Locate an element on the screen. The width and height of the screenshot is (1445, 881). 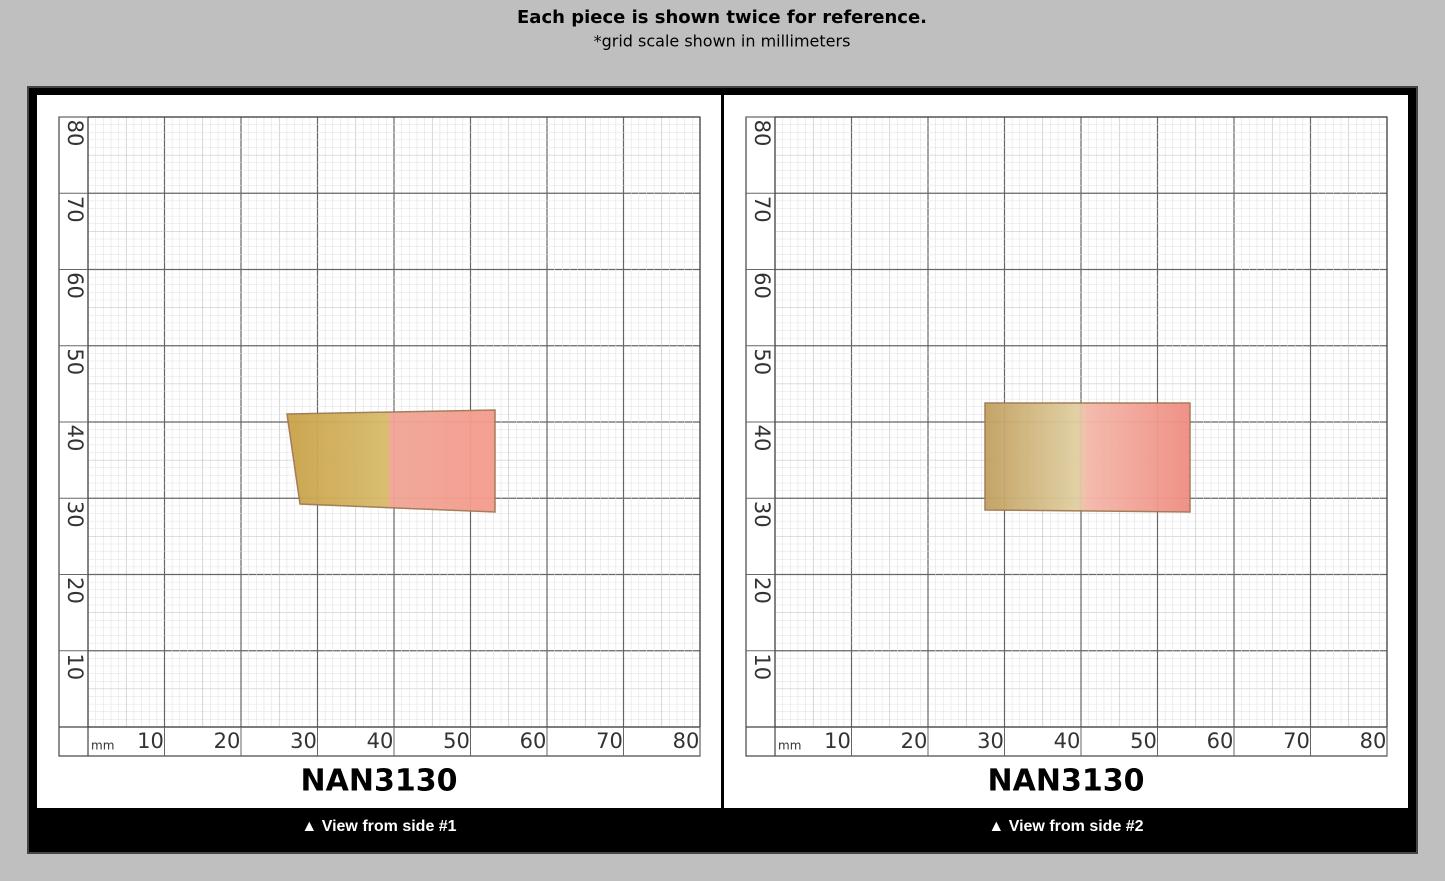
note: *grid scale shown in millimeters is located at coordinates (722, 41).